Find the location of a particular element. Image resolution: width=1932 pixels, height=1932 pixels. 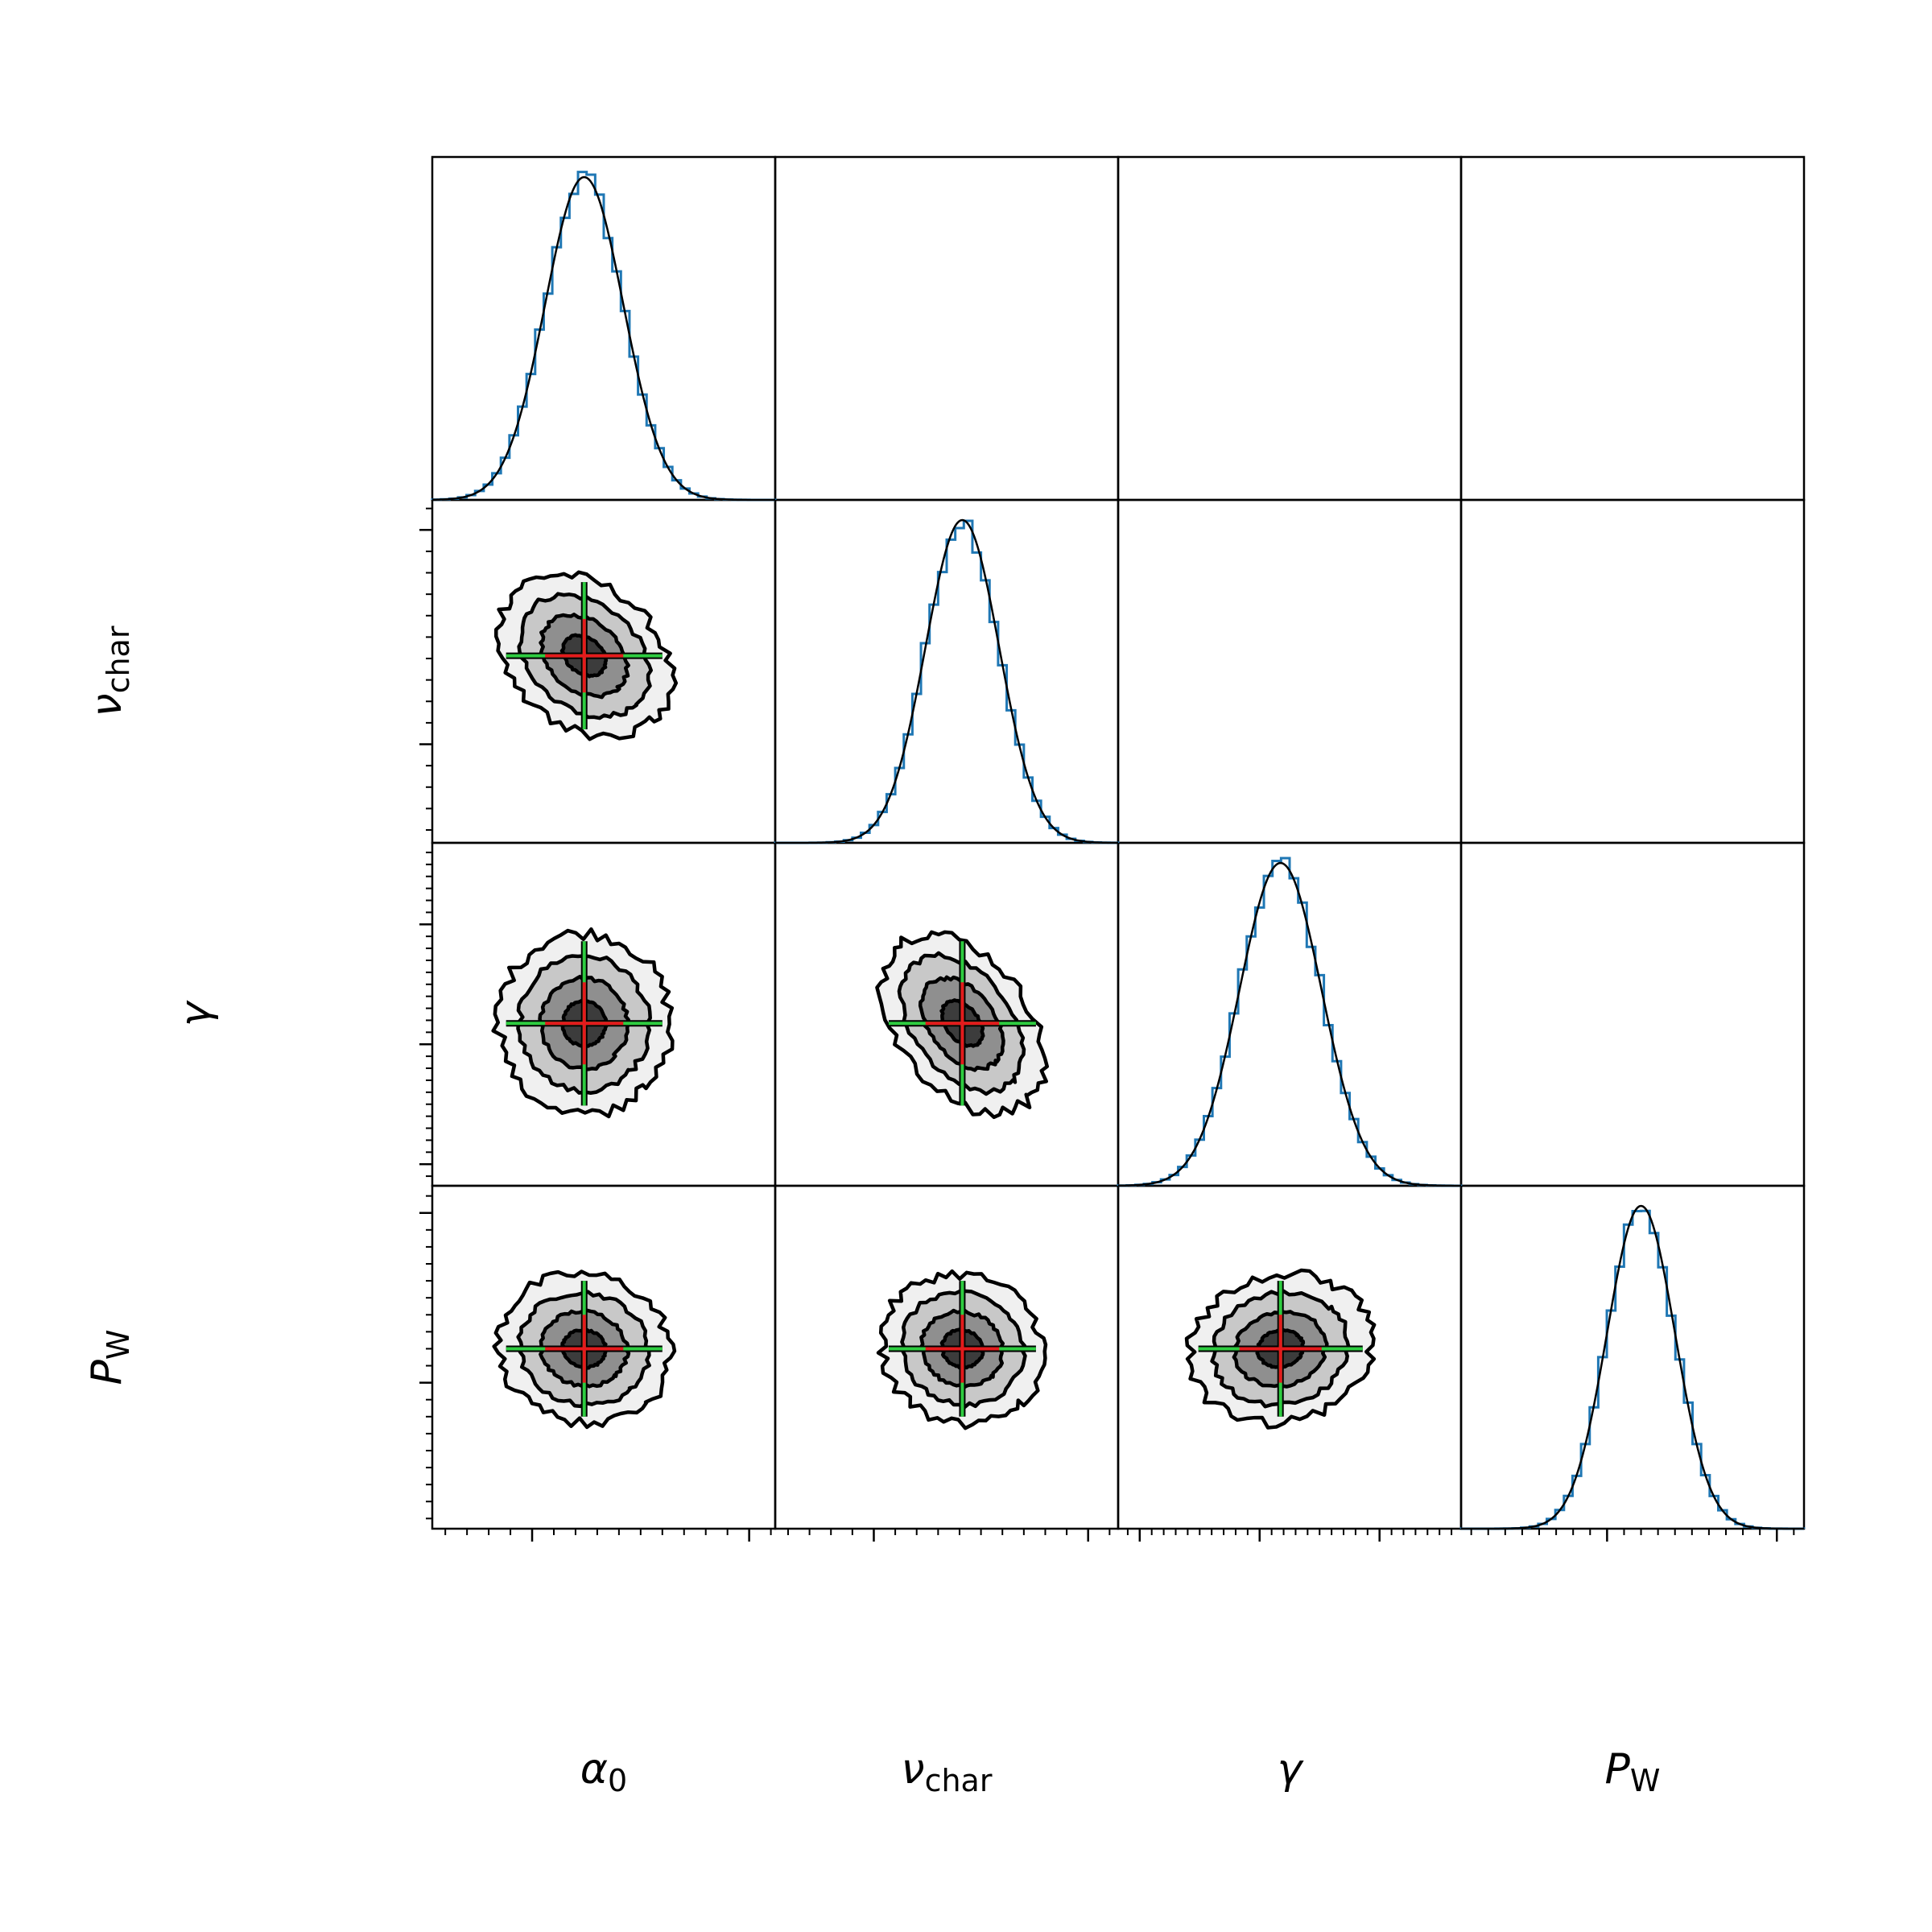

gaussian-fit-alpha0 is located at coordinates (603, 338).